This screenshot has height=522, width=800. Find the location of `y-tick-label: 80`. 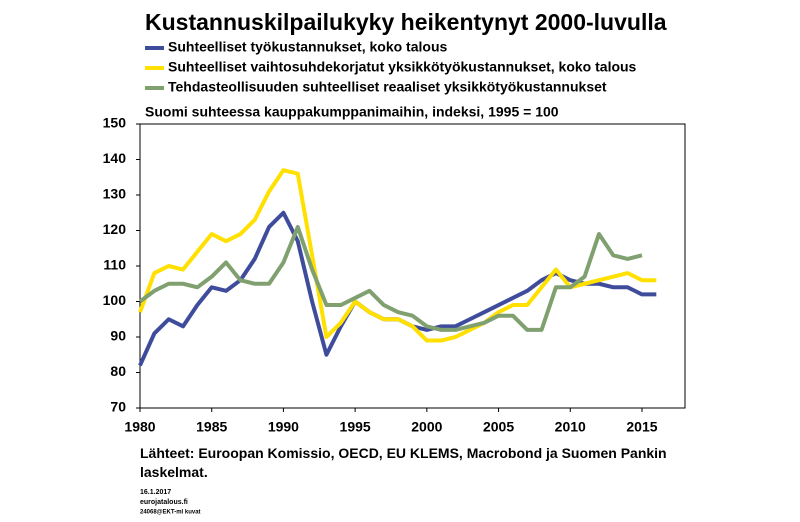

y-tick-label: 80 is located at coordinates (118, 371).